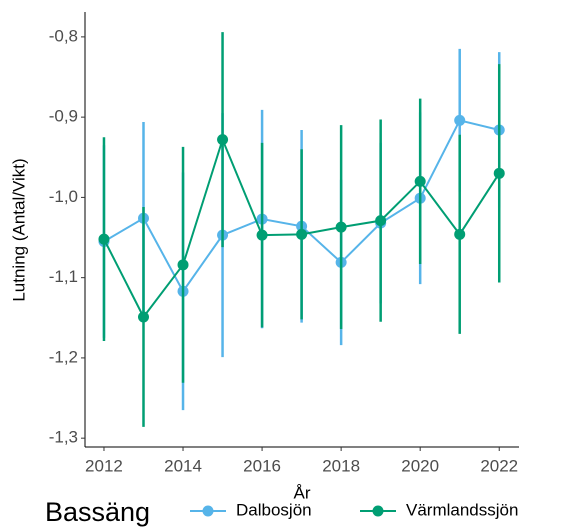 This screenshot has width=563, height=530. Describe the element at coordinates (262, 465) in the screenshot. I see `x-tick-label: 2016` at that location.